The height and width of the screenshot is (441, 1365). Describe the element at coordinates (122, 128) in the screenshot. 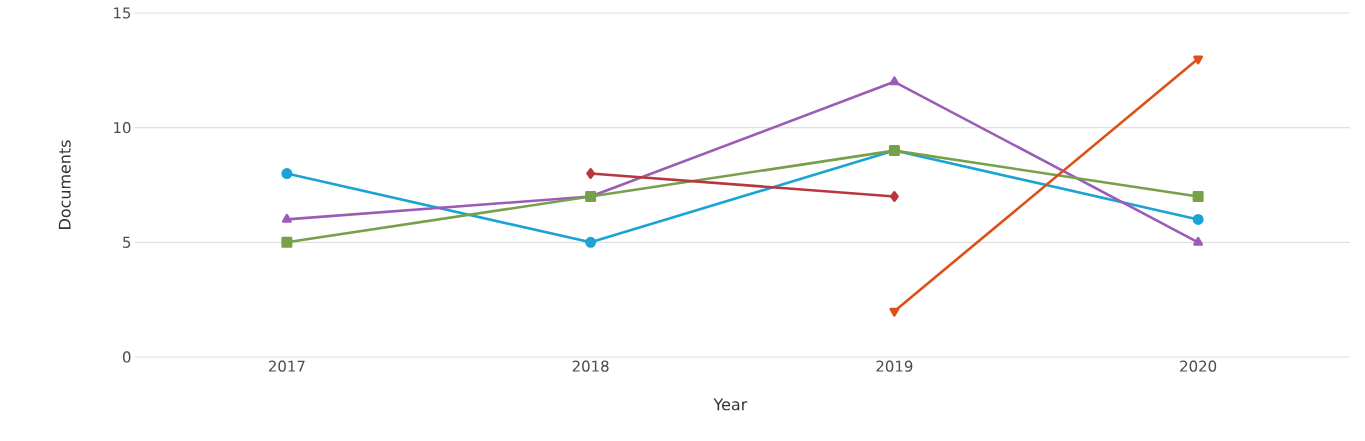

I see `y-tick-label: 10` at that location.